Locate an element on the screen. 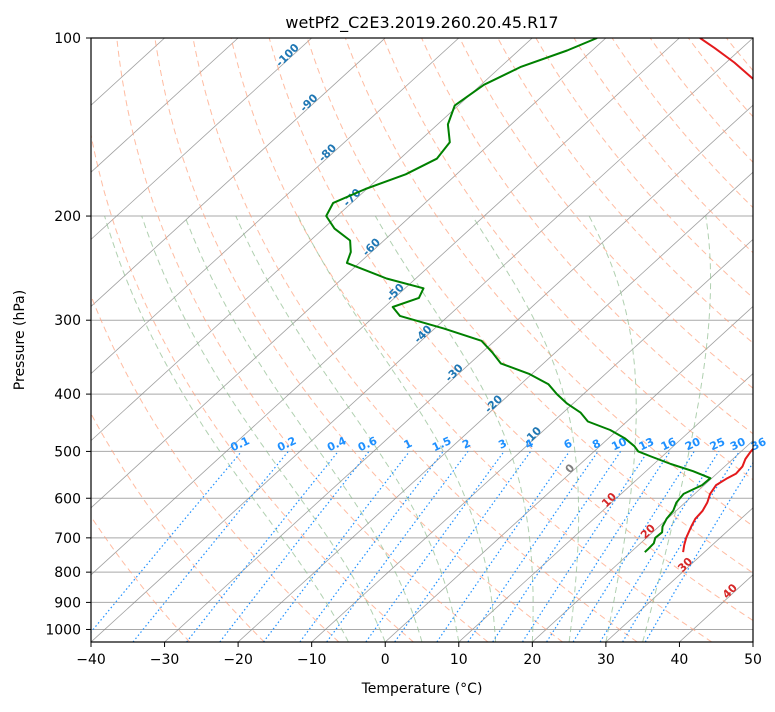 The height and width of the screenshot is (712, 775). y-tick-label: 800 is located at coordinates (67, 573).